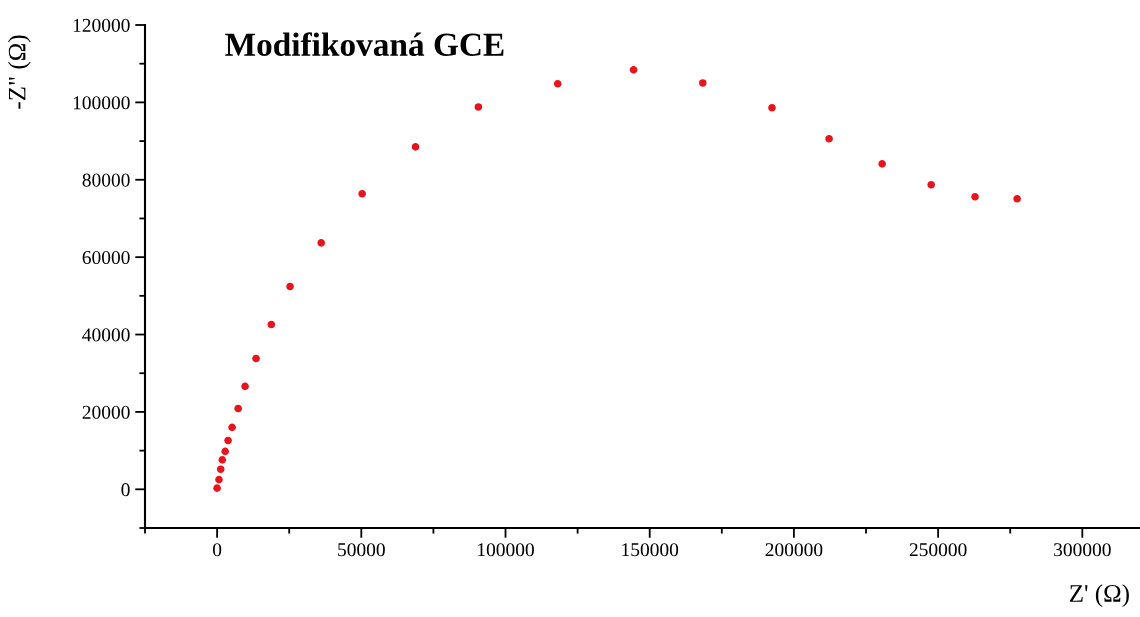 The height and width of the screenshot is (617, 1140). What do you see at coordinates (1082, 550) in the screenshot?
I see `x-tick-label: 300000` at bounding box center [1082, 550].